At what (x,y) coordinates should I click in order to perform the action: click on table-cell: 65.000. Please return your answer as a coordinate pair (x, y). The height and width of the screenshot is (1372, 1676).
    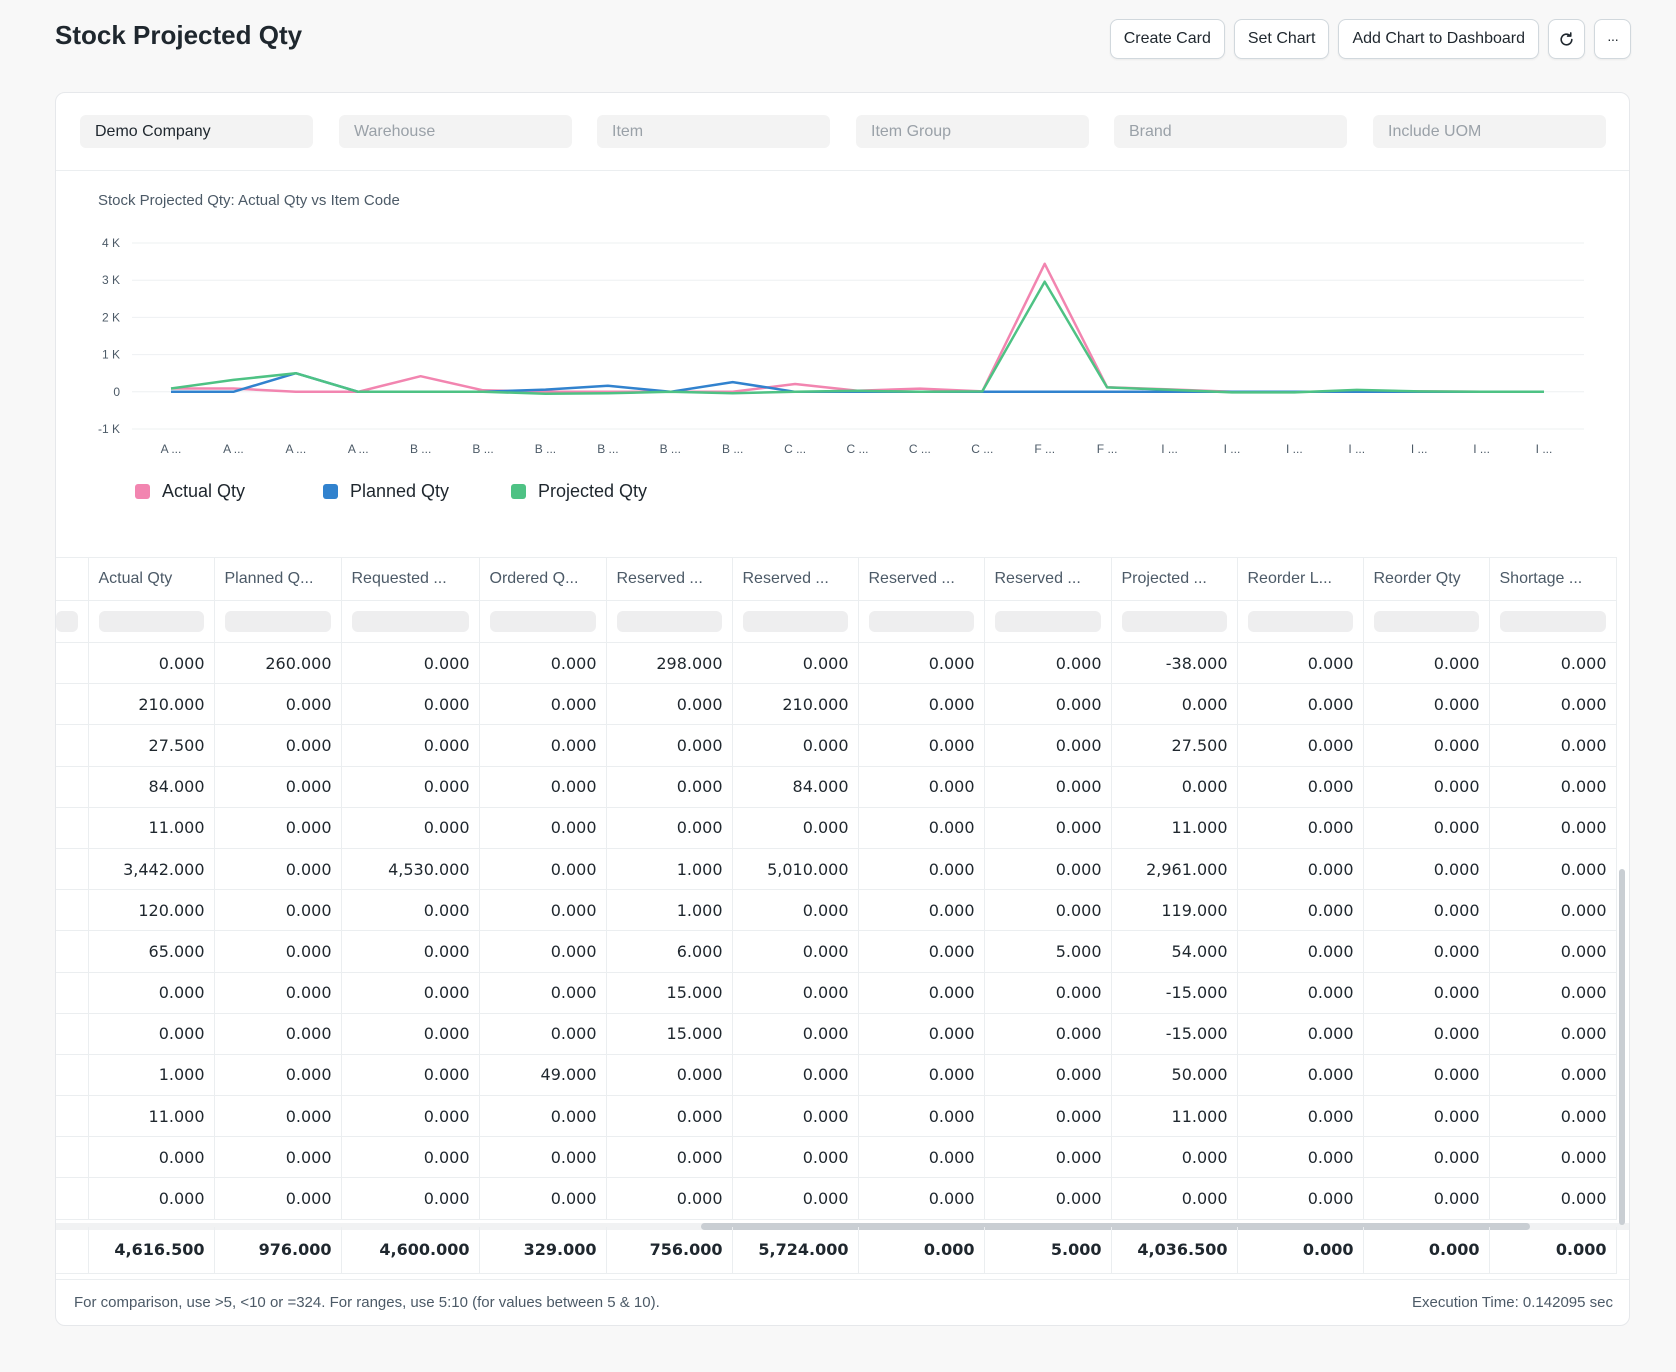
    Looking at the image, I should click on (151, 951).